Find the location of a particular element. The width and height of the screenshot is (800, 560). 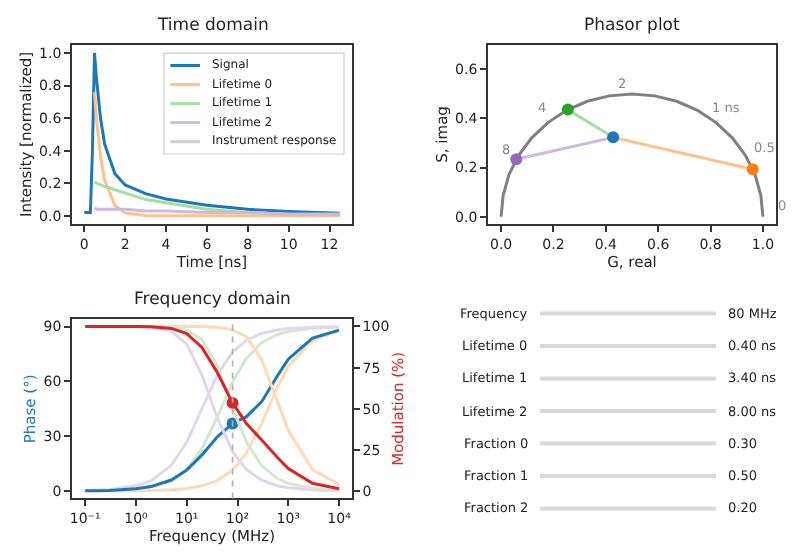

chart-title: Phasor plot is located at coordinates (633, 26).